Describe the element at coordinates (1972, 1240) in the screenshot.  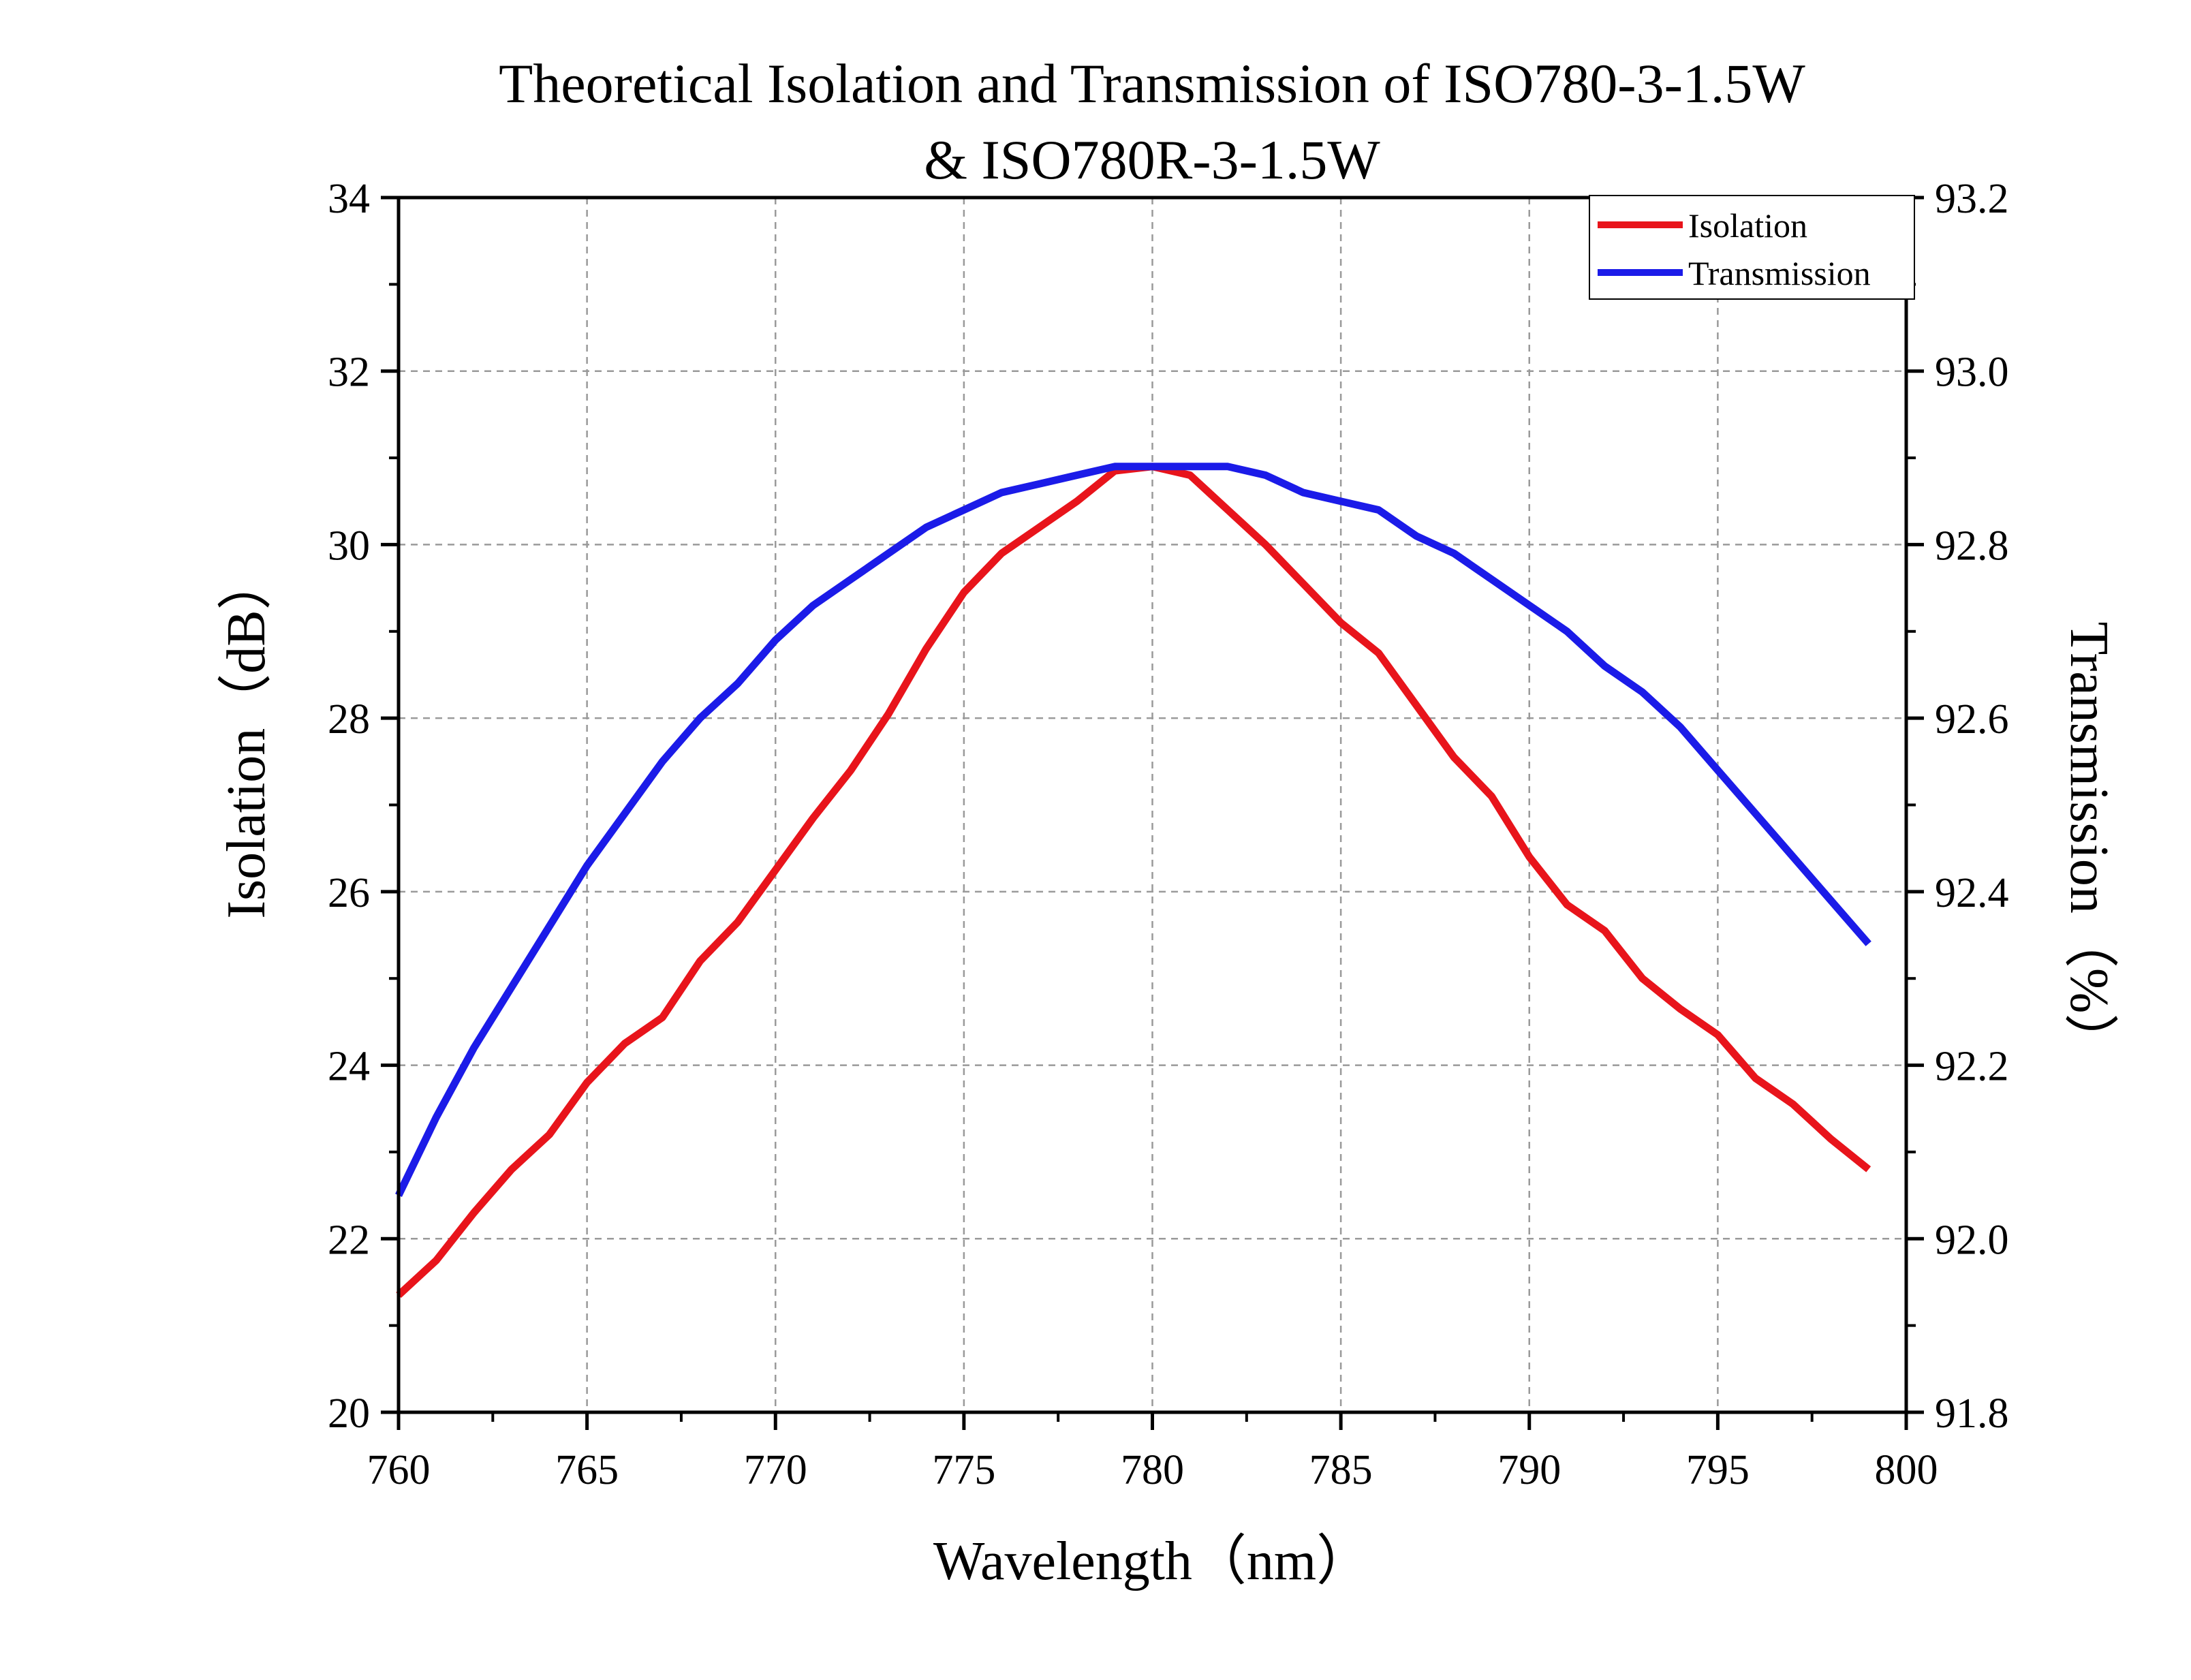
I see `y2-tick-label: 92.0` at that location.